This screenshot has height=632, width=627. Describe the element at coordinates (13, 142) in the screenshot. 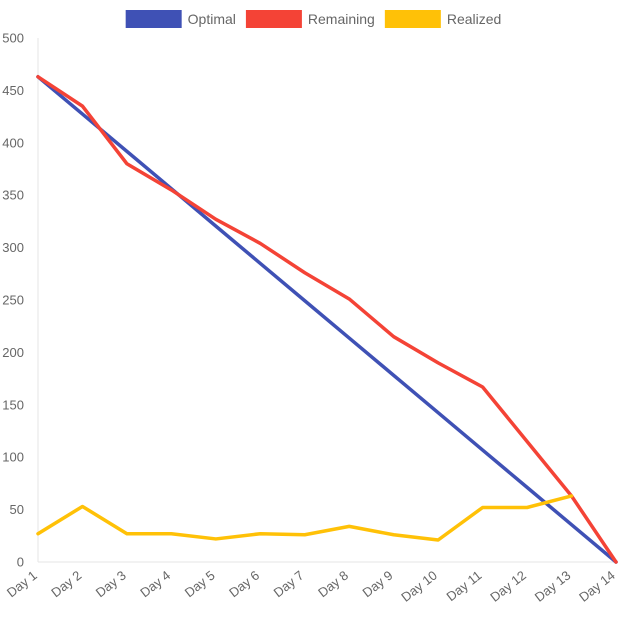

I see `y-tick-label-400: 400` at that location.